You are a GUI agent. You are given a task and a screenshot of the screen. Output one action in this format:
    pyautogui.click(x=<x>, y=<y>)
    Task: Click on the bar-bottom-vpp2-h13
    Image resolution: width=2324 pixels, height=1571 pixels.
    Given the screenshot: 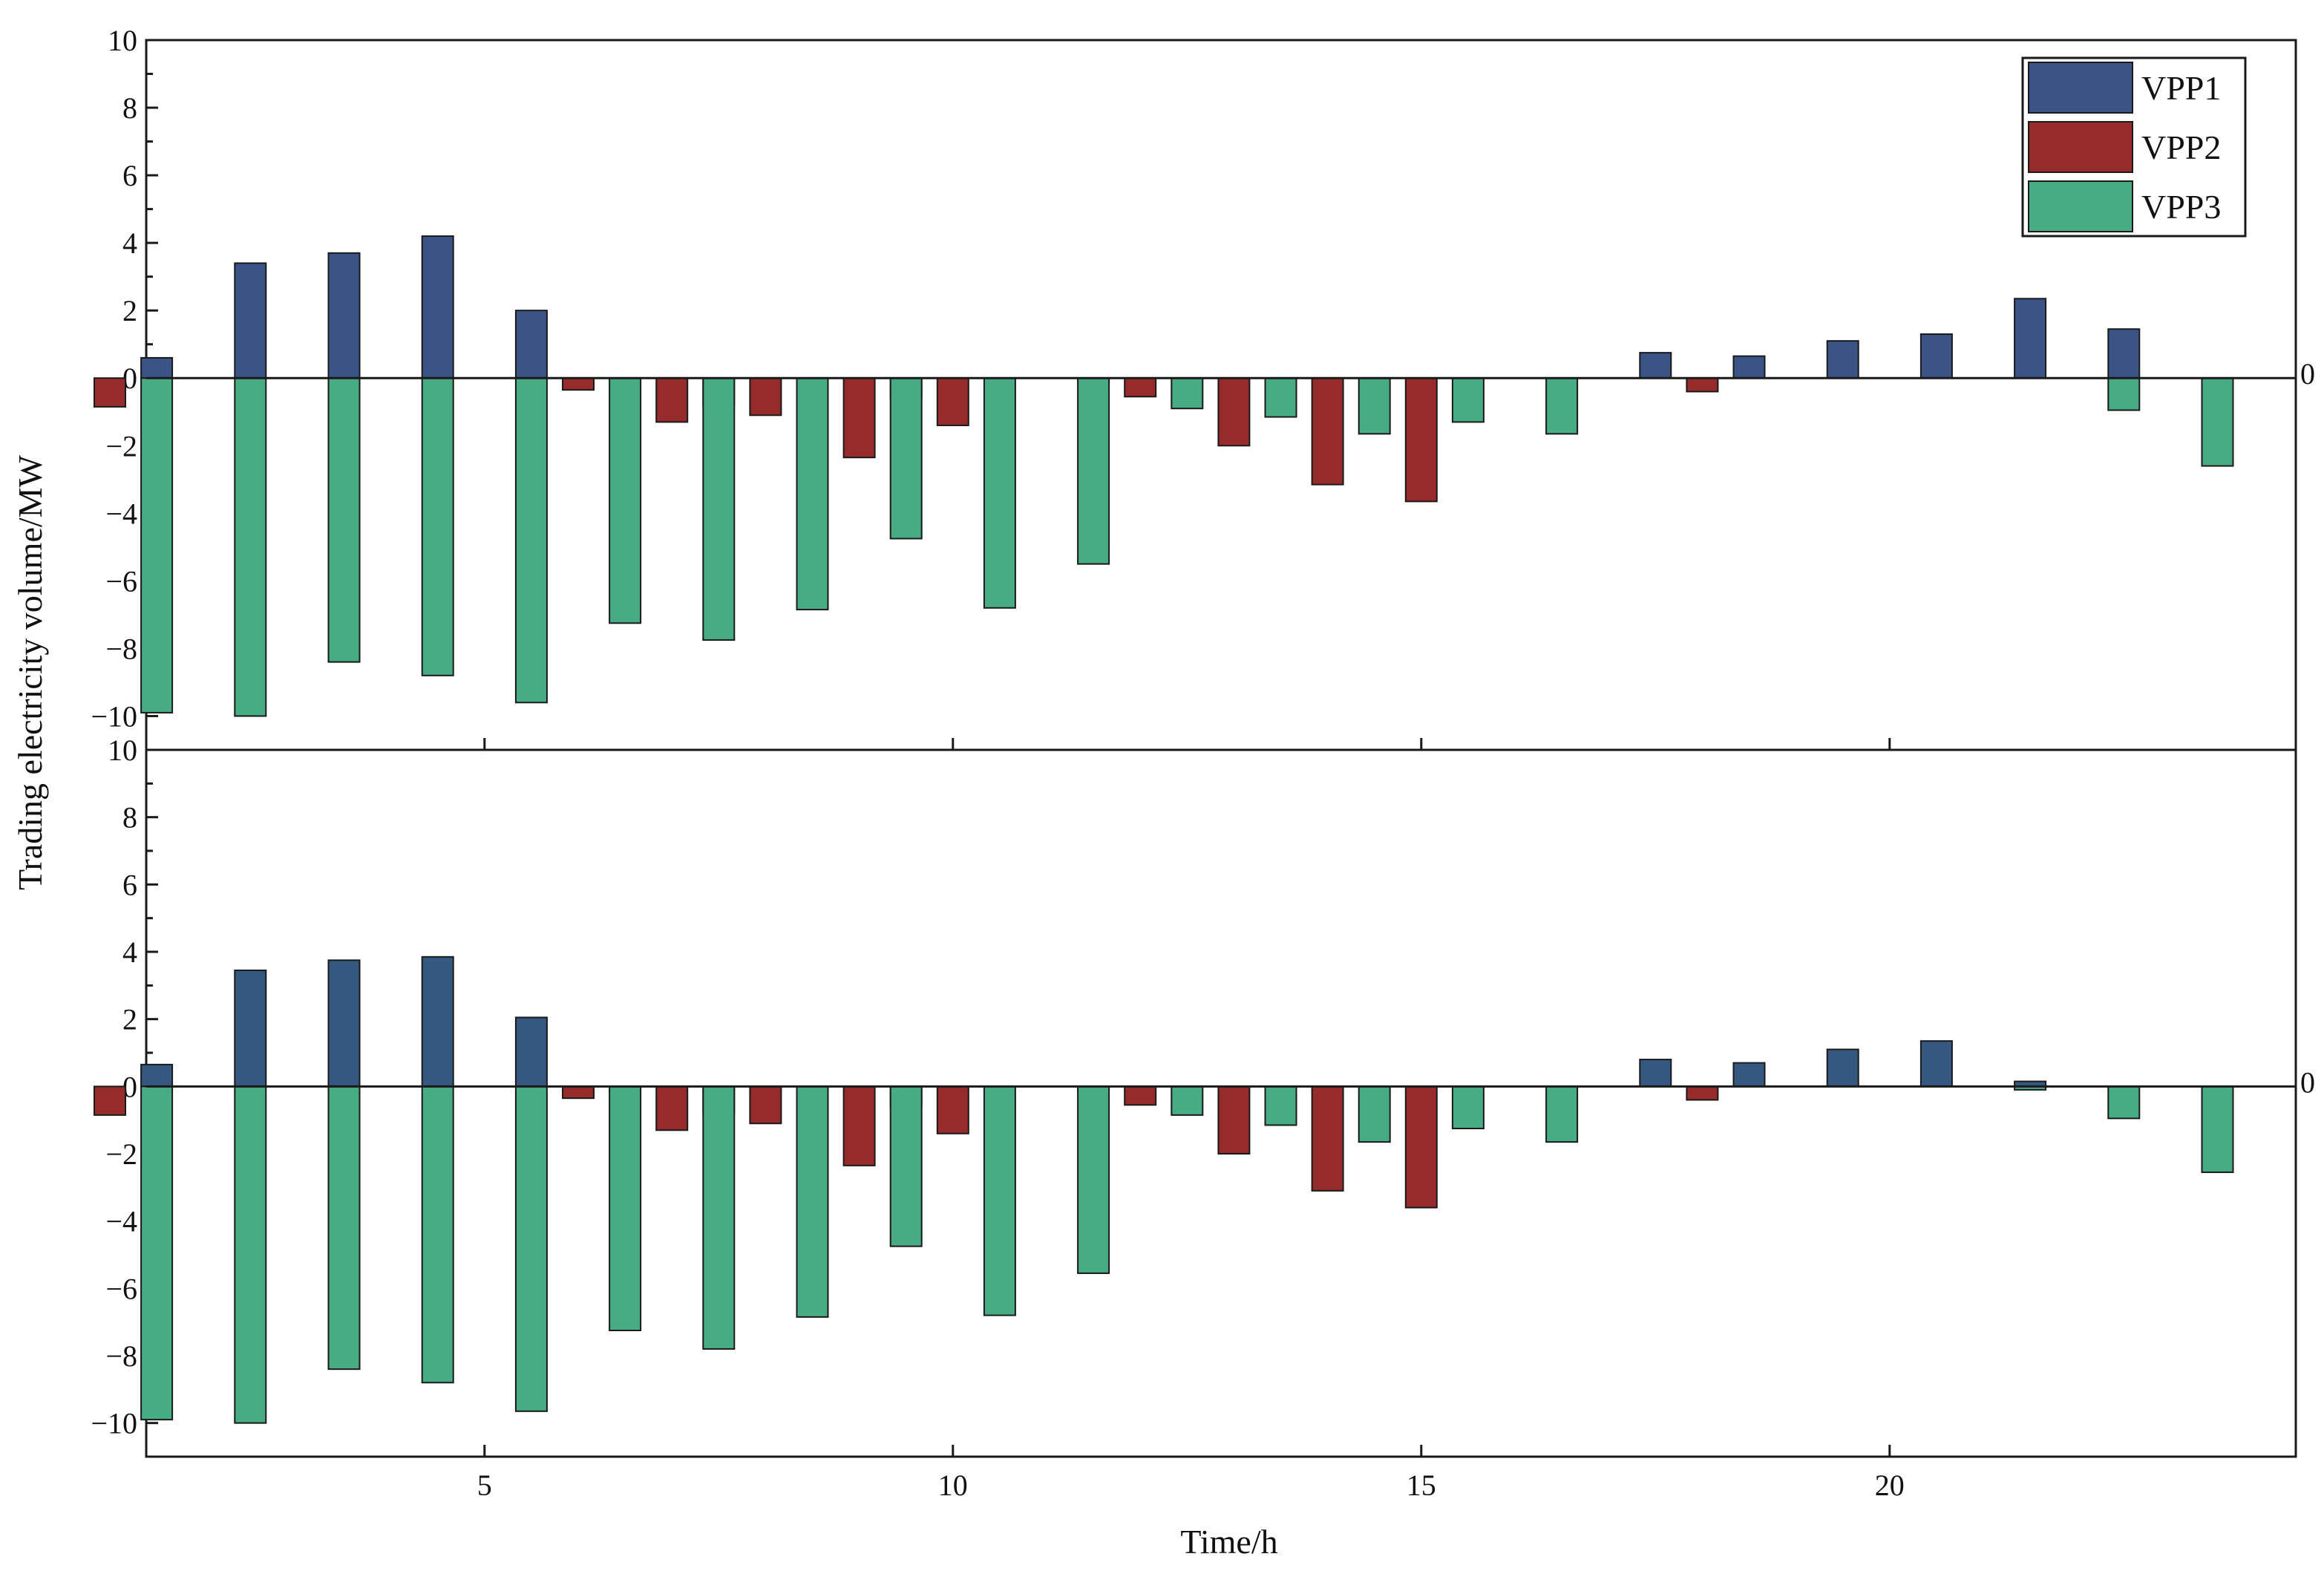 What is the action you would take?
    pyautogui.click(x=1234, y=1120)
    